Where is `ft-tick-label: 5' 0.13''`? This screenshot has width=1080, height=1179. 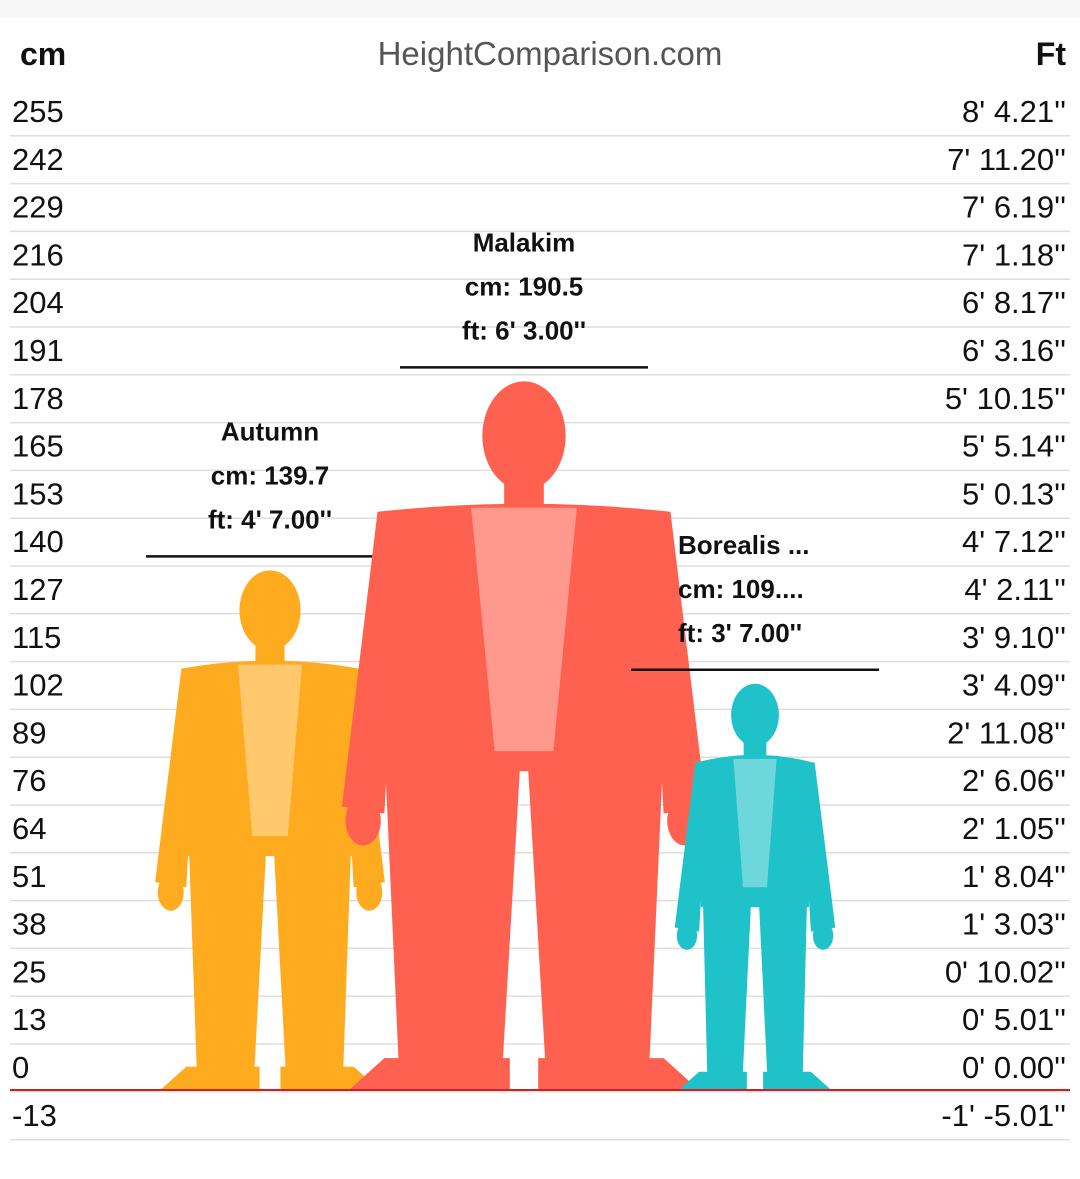 ft-tick-label: 5' 0.13'' is located at coordinates (1014, 493).